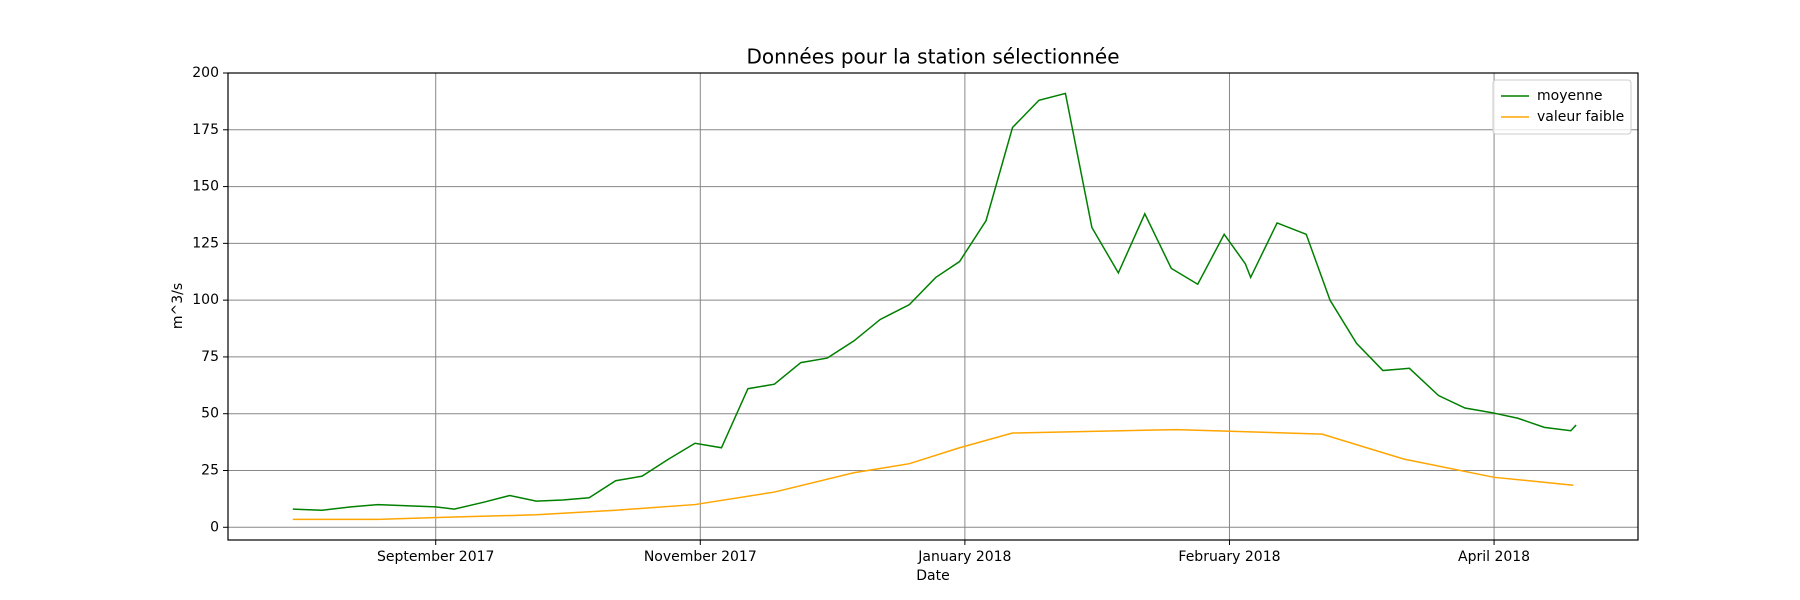 The image size is (1800, 600). What do you see at coordinates (210, 470) in the screenshot?
I see `y-tick-label: 25` at bounding box center [210, 470].